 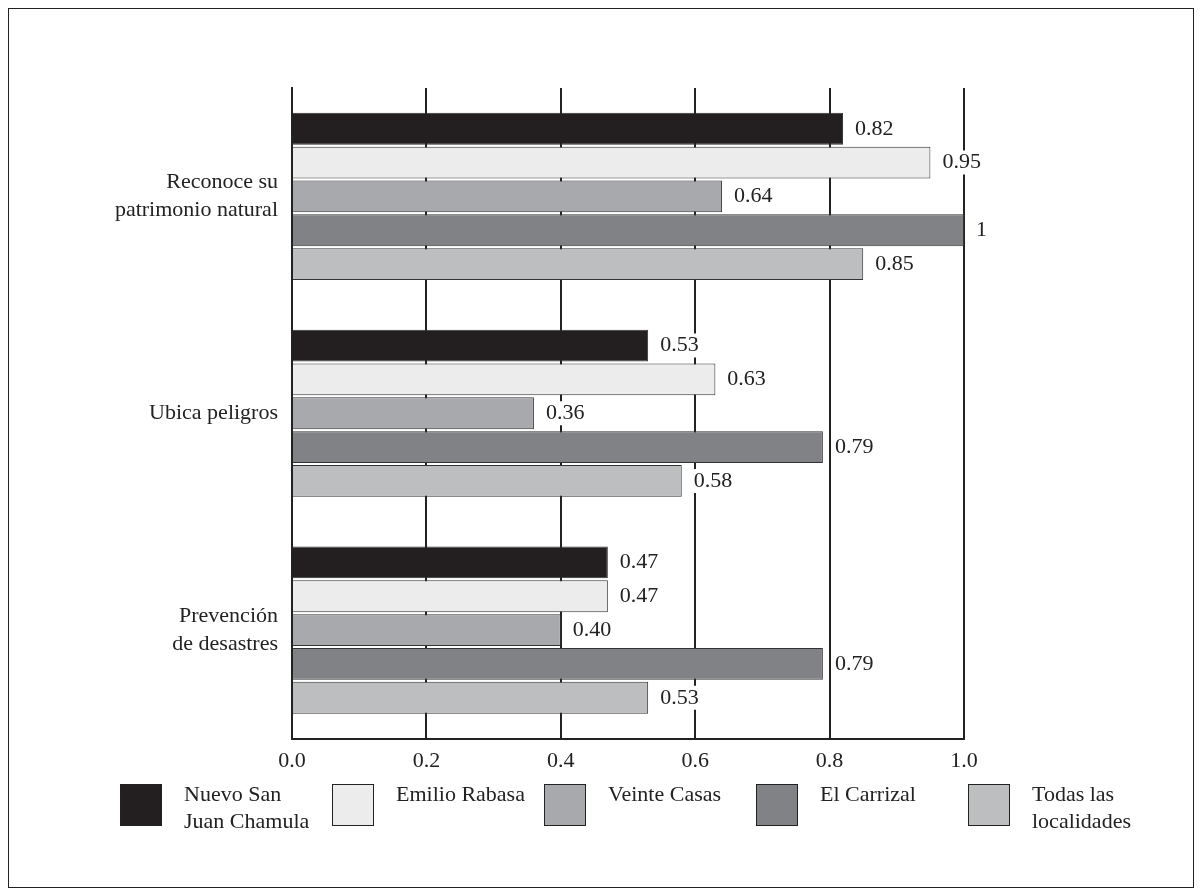 What do you see at coordinates (874, 127) in the screenshot?
I see `data-label: 0.82` at bounding box center [874, 127].